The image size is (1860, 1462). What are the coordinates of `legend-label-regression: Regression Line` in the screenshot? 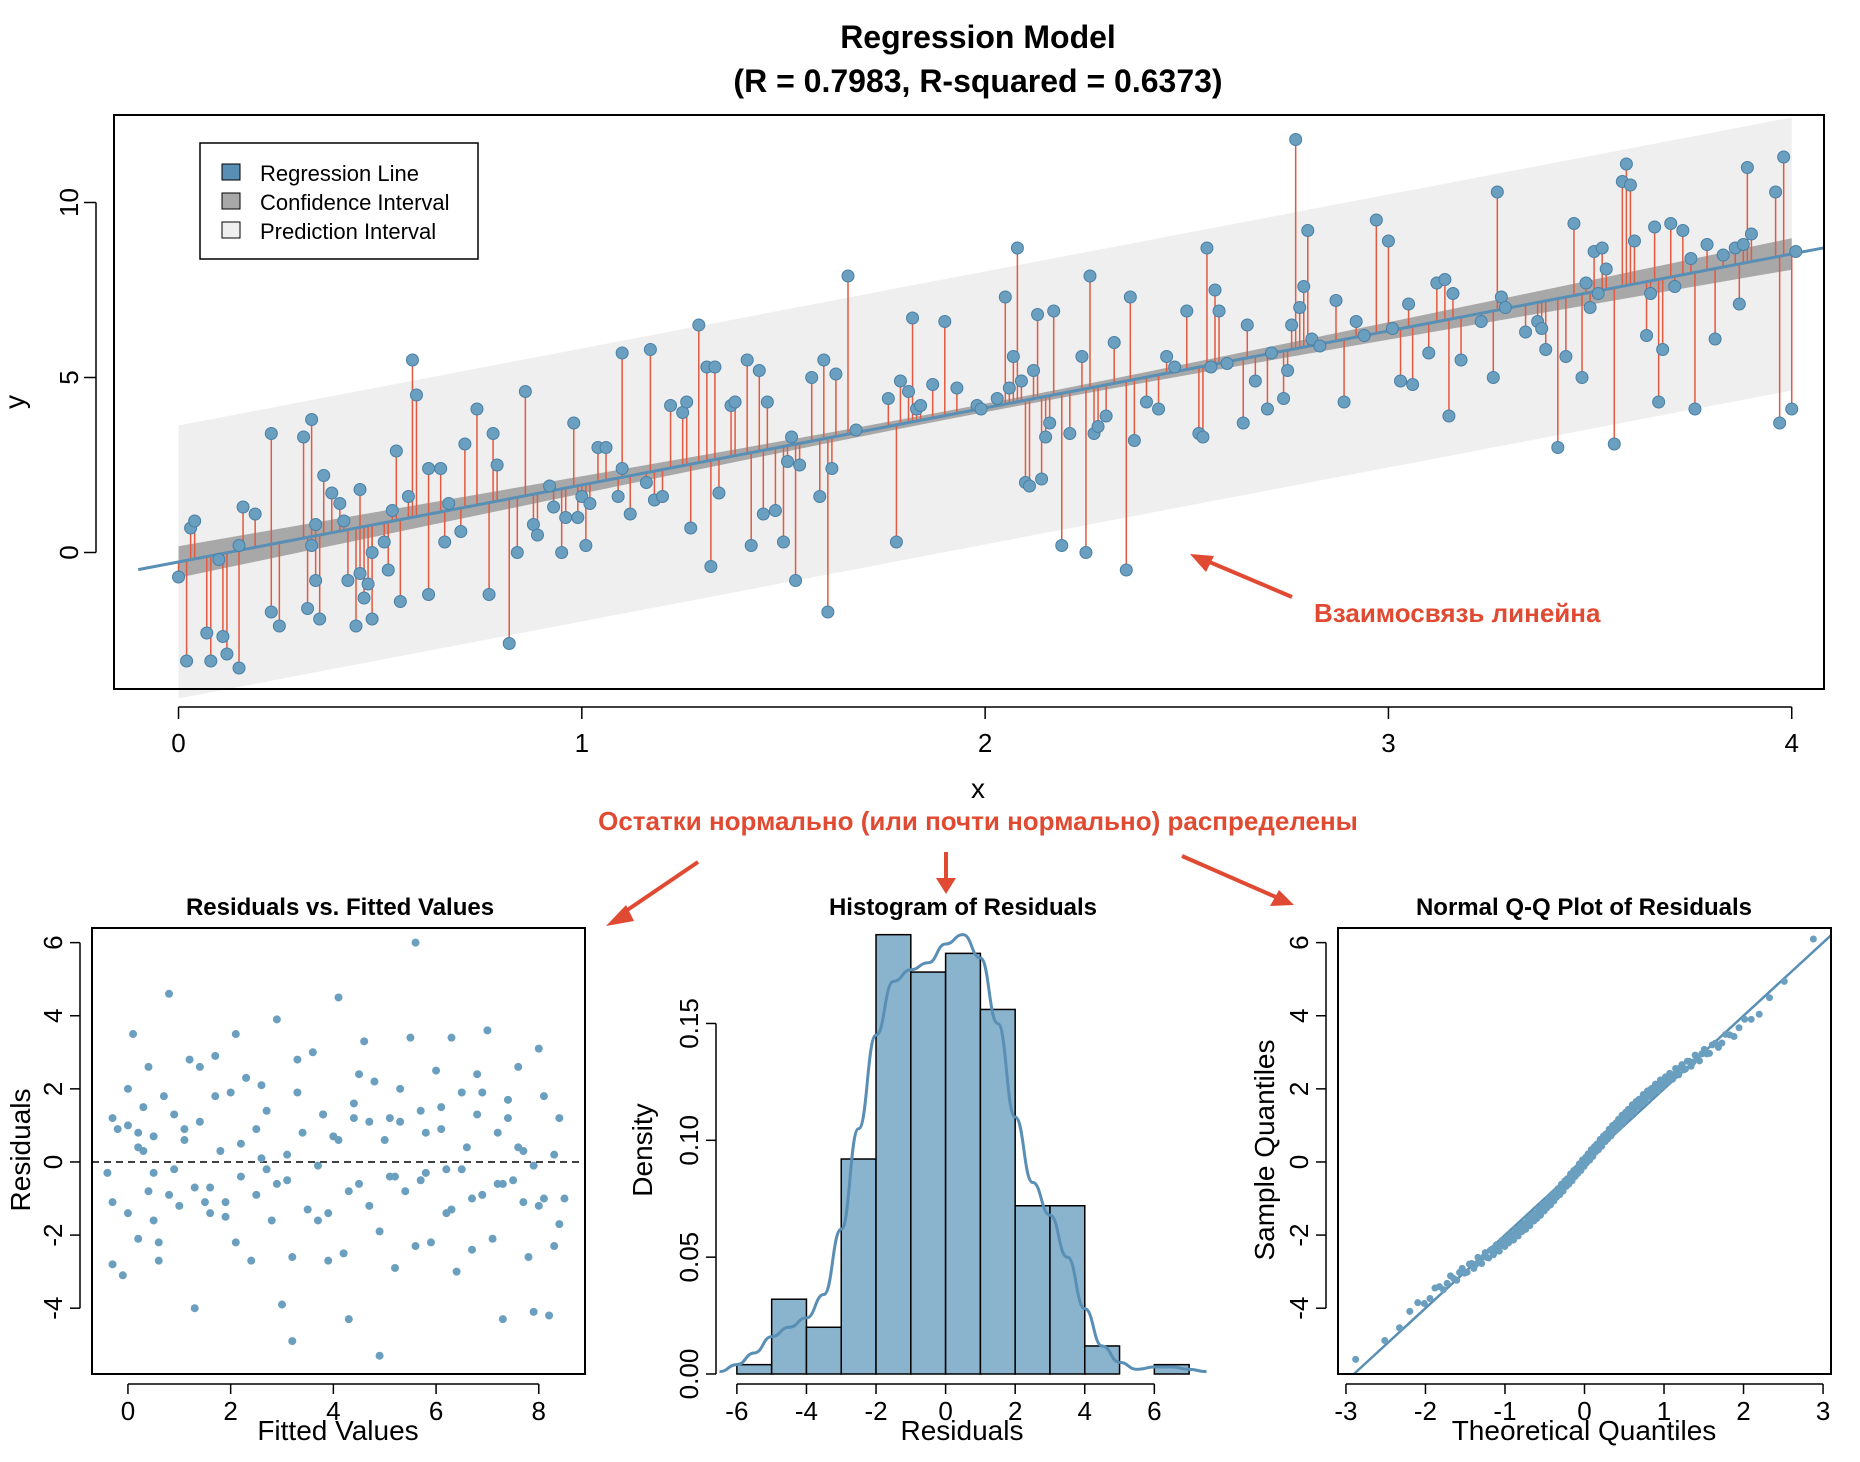 It's located at (339, 173).